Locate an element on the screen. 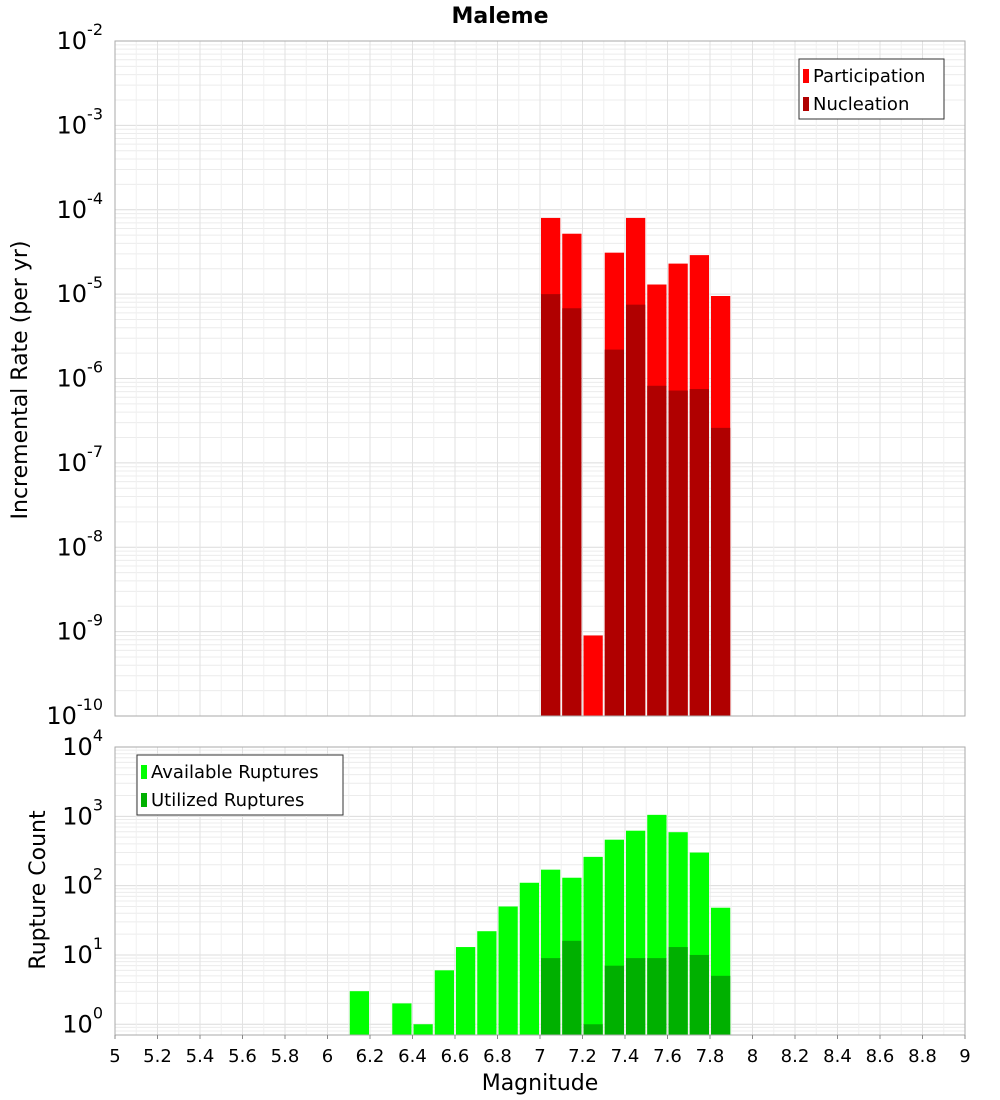 The height and width of the screenshot is (1100, 1000). y-tick-label: 10⁻¹⁰ is located at coordinates (74, 712).